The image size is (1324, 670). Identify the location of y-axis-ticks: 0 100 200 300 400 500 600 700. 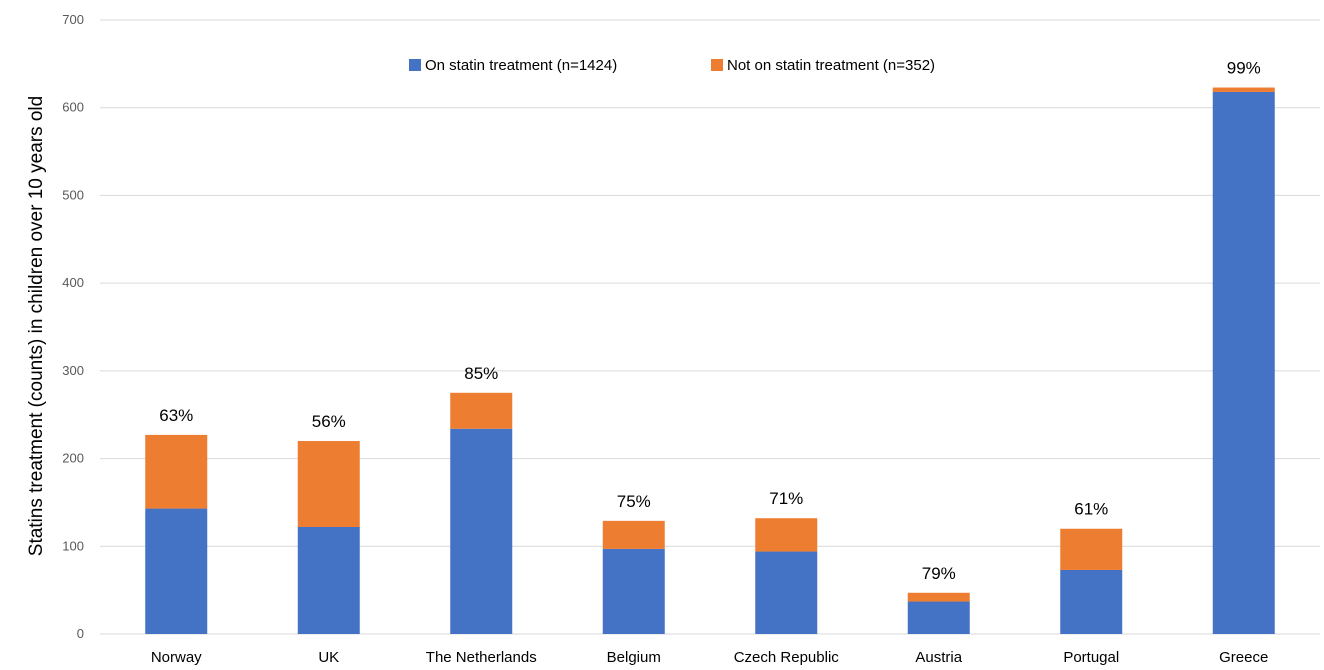
(73, 326).